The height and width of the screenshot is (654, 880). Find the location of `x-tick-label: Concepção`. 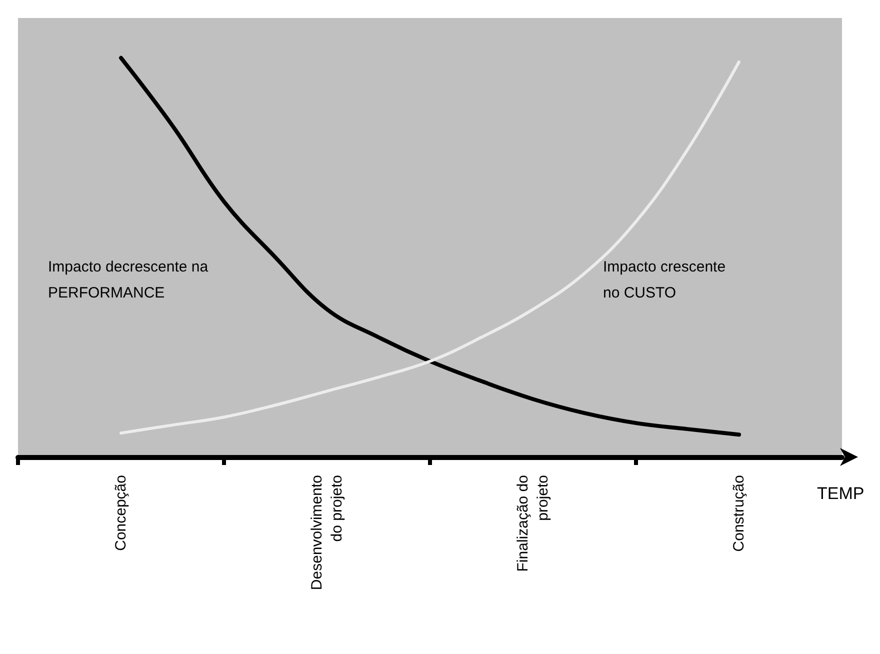

x-tick-label: Concepção is located at coordinates (121, 513).